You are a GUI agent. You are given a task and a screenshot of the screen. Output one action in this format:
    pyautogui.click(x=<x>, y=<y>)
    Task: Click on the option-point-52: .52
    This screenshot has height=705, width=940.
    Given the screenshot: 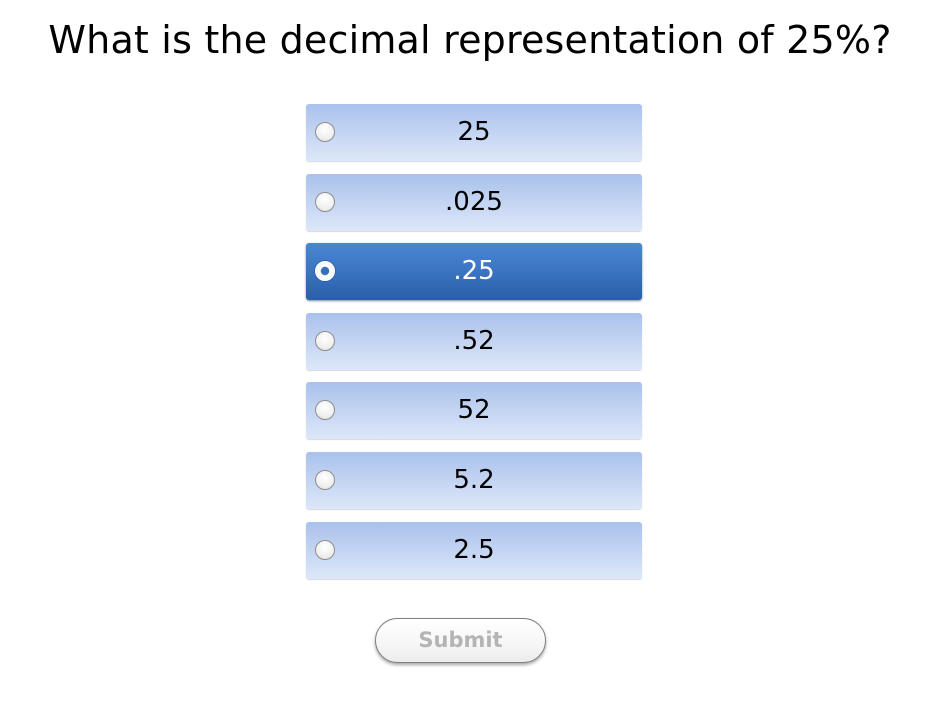 What is the action you would take?
    pyautogui.click(x=474, y=341)
    